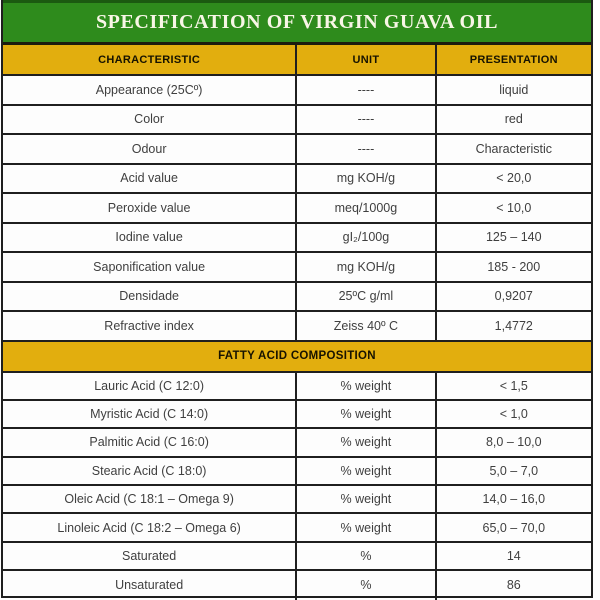 The height and width of the screenshot is (600, 600). I want to click on column-header-unit: UNIT, so click(364, 59).